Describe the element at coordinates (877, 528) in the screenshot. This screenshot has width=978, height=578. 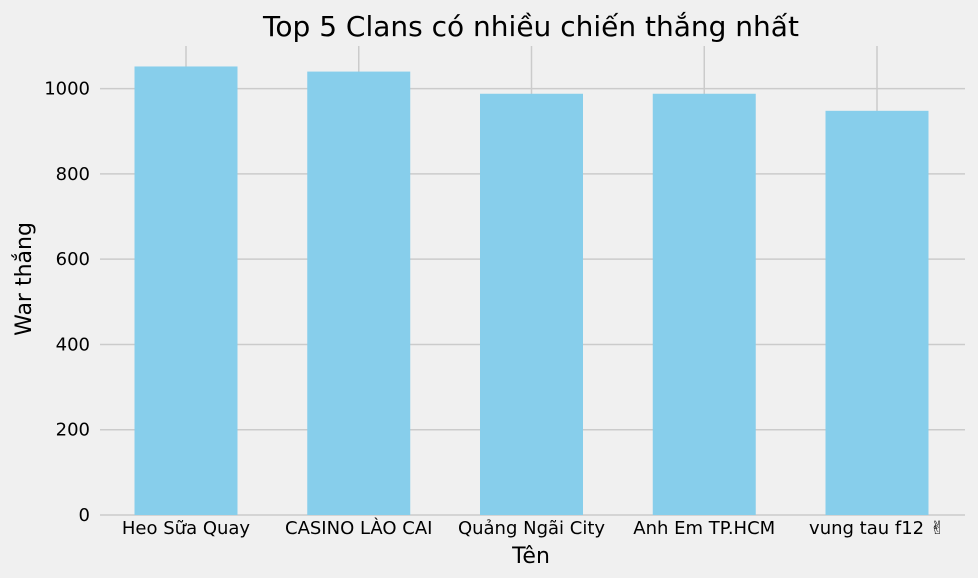
I see `x-tick-label: vung tau f12 ✌` at that location.